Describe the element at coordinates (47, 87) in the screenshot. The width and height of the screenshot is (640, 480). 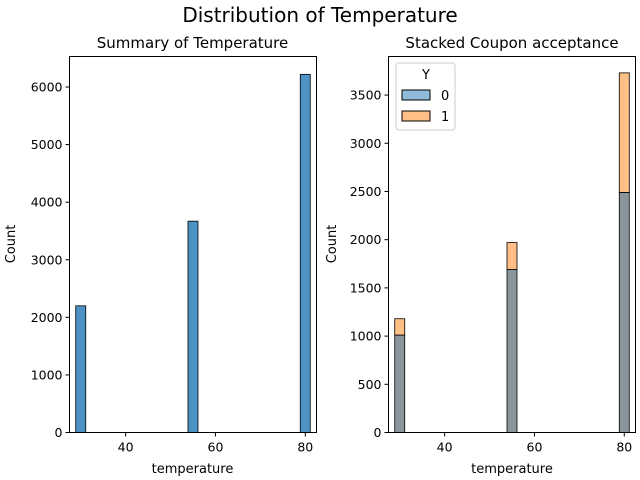
I see `y-tick-label: 6000` at that location.